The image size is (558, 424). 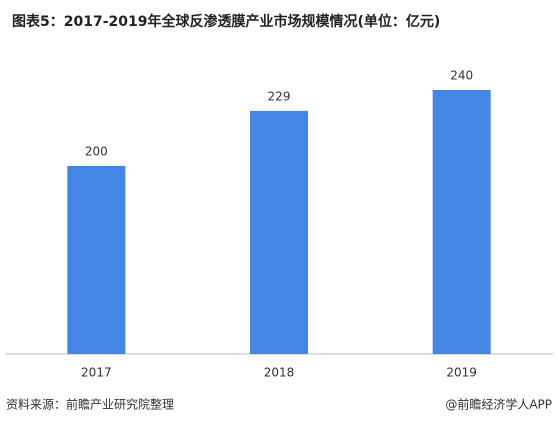 I want to click on data-label: 240, so click(x=461, y=76).